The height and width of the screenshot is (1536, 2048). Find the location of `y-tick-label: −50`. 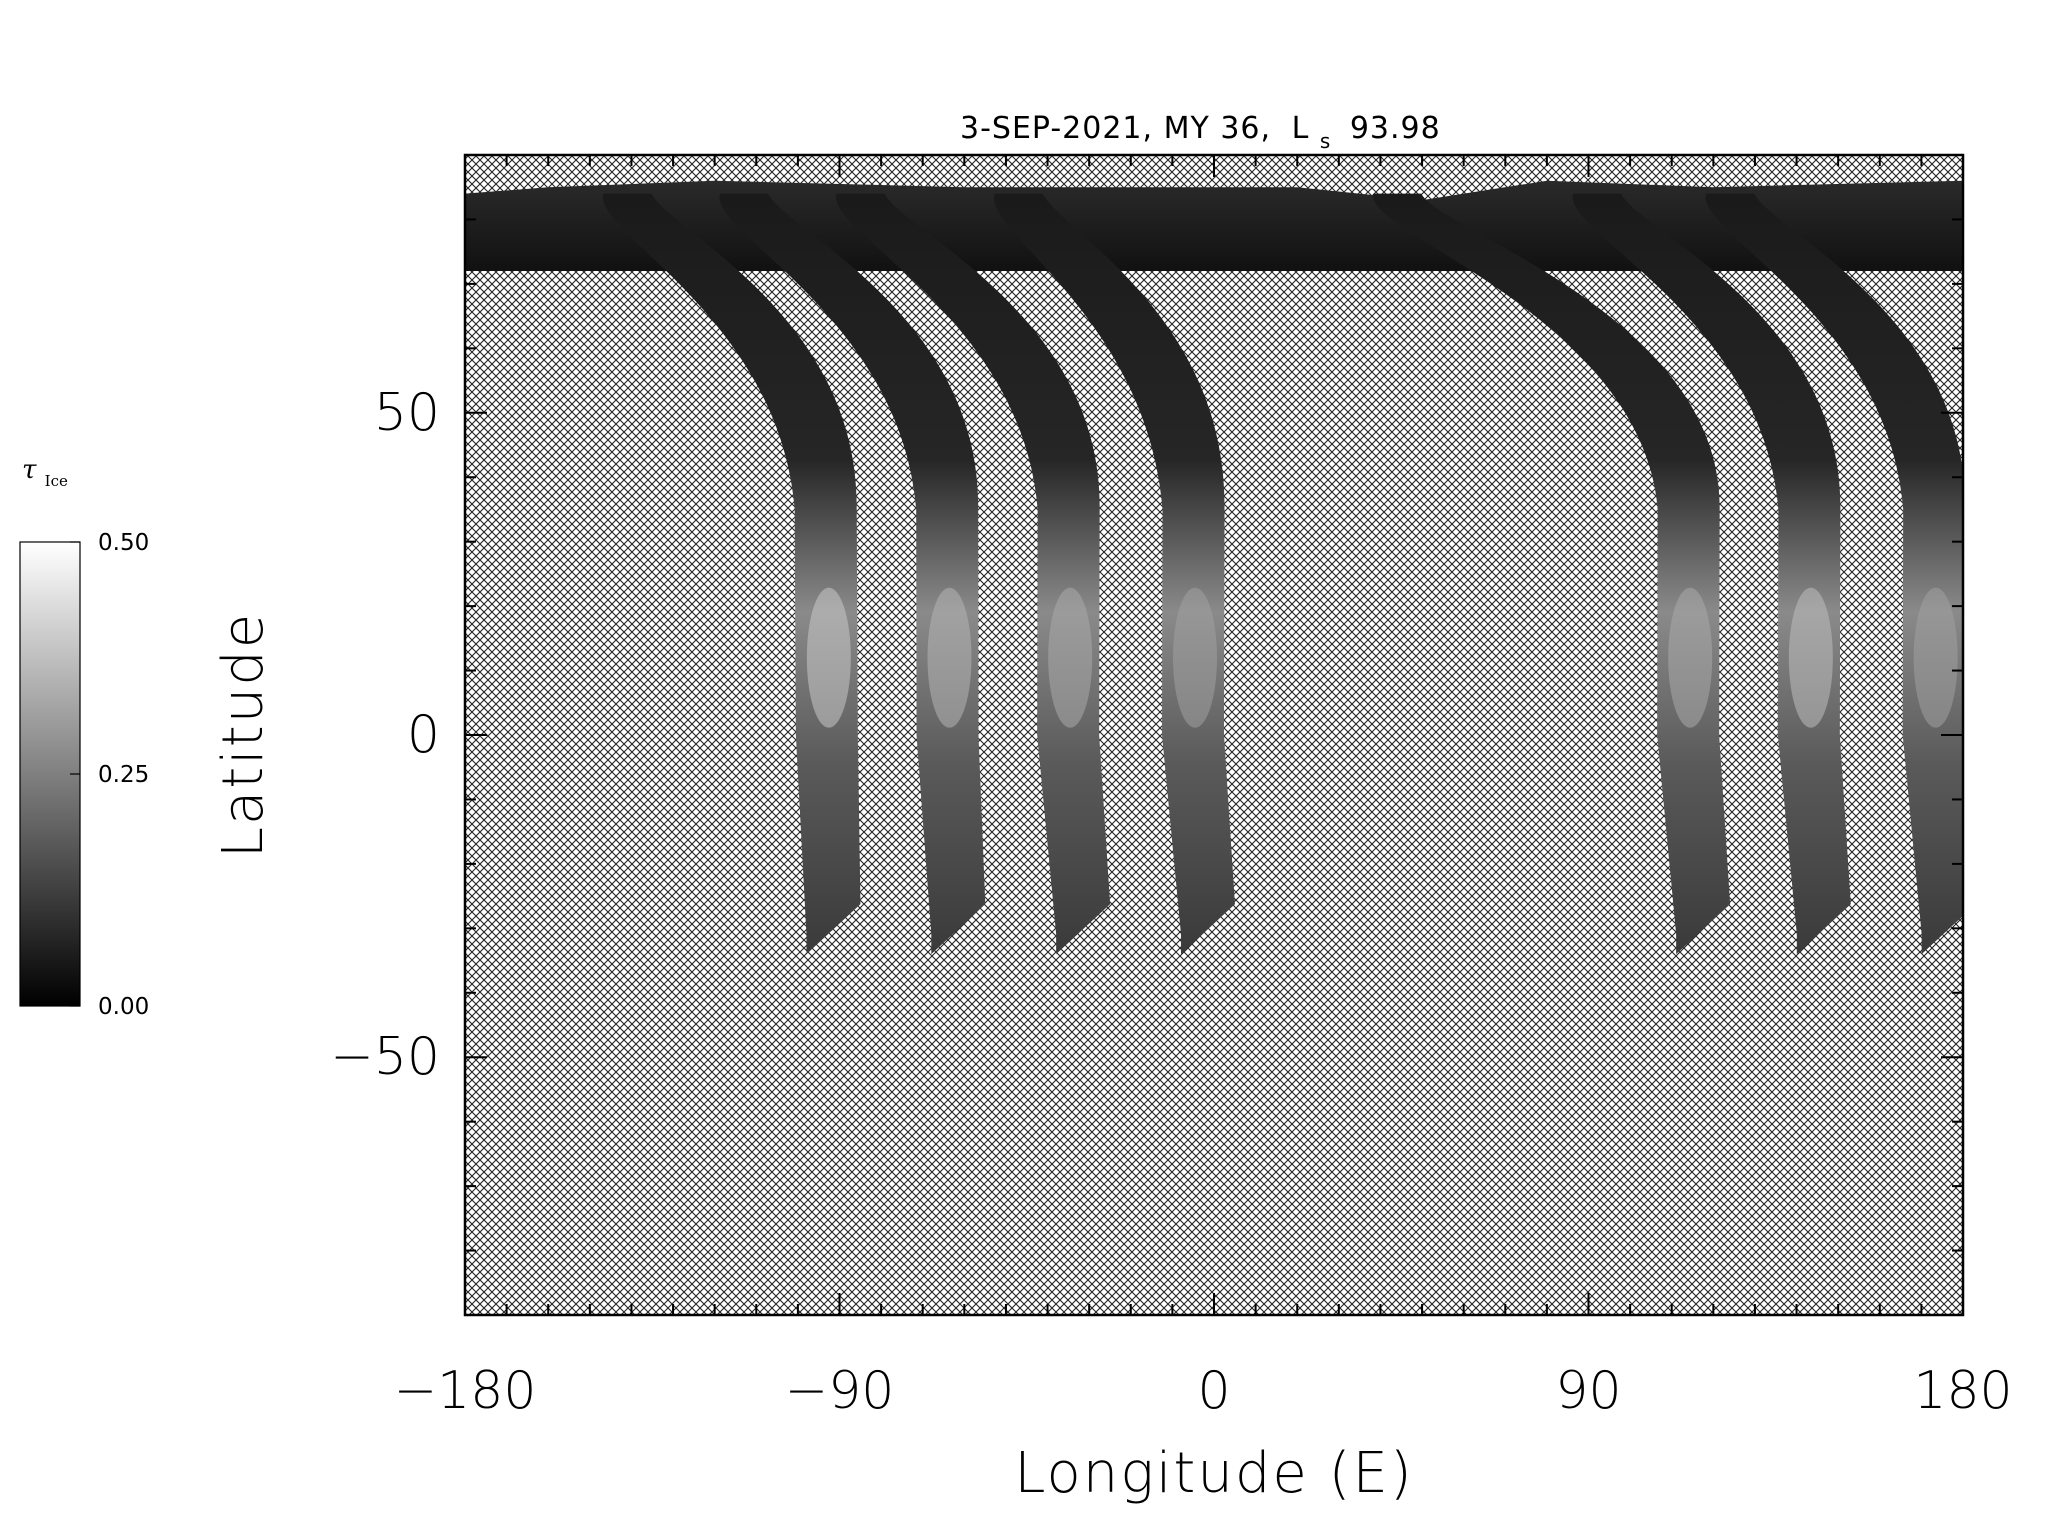

y-tick-label: −50 is located at coordinates (385, 1057).